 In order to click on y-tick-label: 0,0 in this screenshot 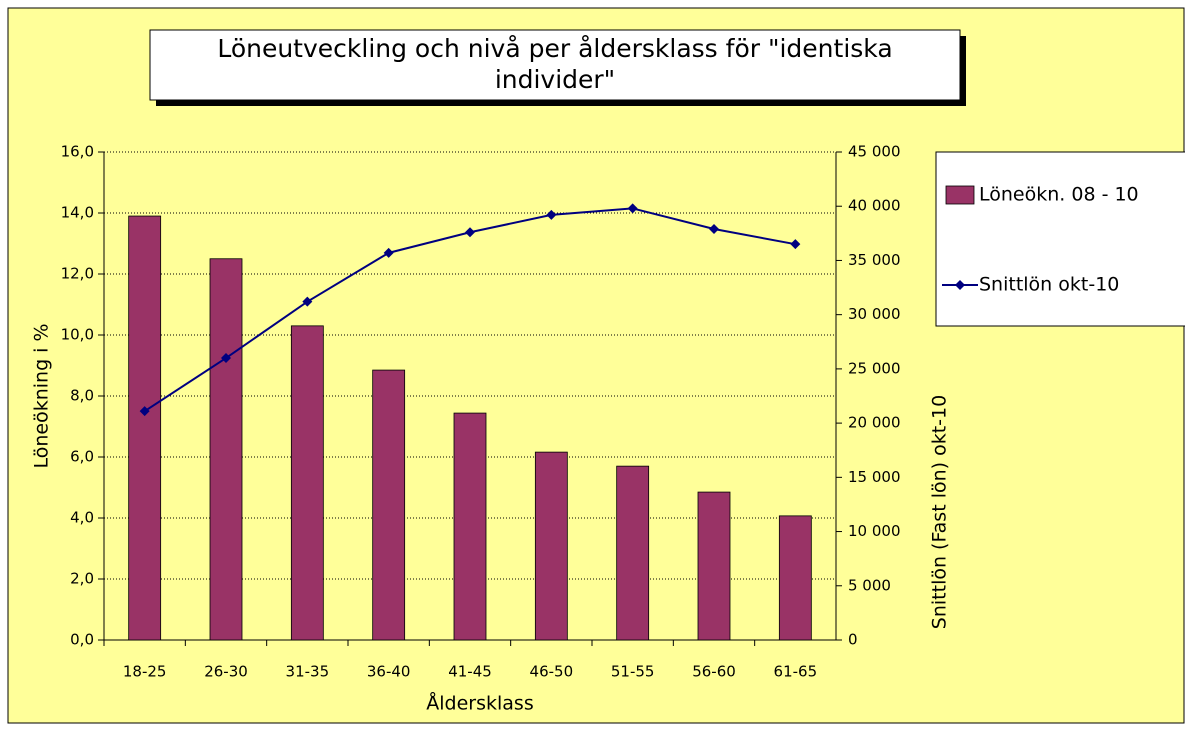, I will do `click(82, 640)`.